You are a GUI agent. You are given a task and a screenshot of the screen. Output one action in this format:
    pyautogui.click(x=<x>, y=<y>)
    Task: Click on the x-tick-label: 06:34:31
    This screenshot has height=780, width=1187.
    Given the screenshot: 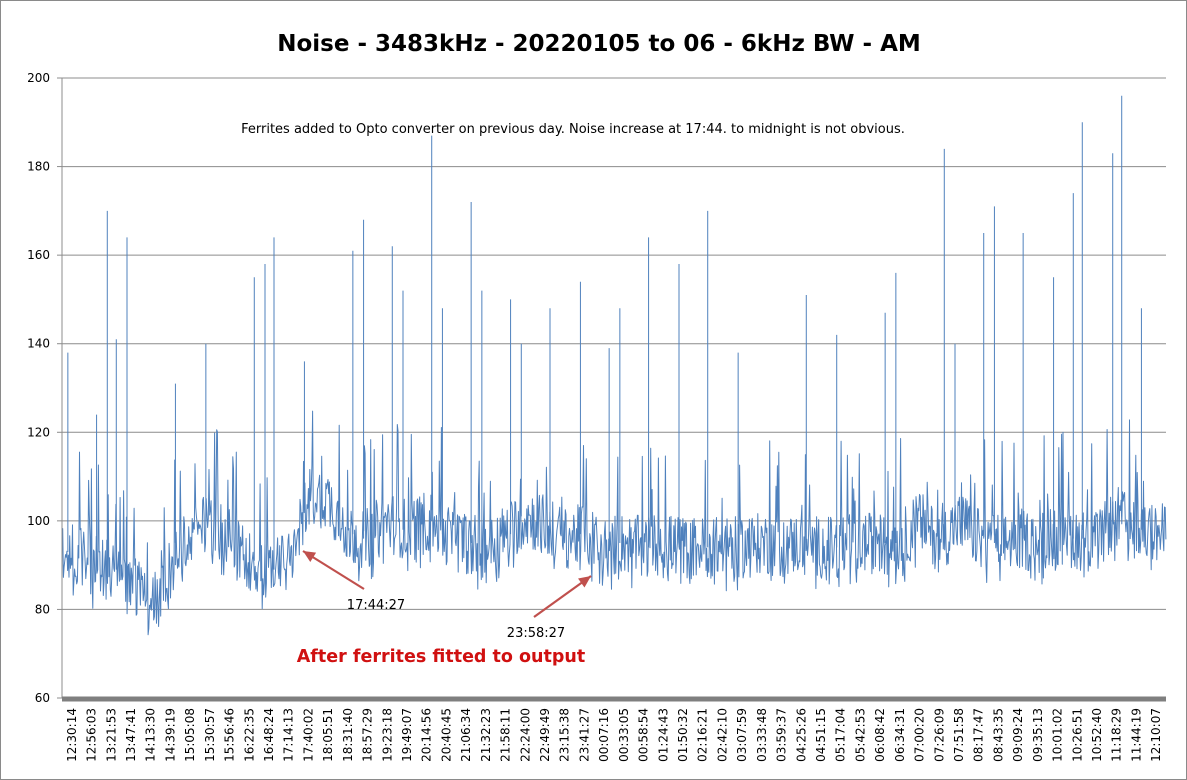 What is the action you would take?
    pyautogui.click(x=900, y=735)
    